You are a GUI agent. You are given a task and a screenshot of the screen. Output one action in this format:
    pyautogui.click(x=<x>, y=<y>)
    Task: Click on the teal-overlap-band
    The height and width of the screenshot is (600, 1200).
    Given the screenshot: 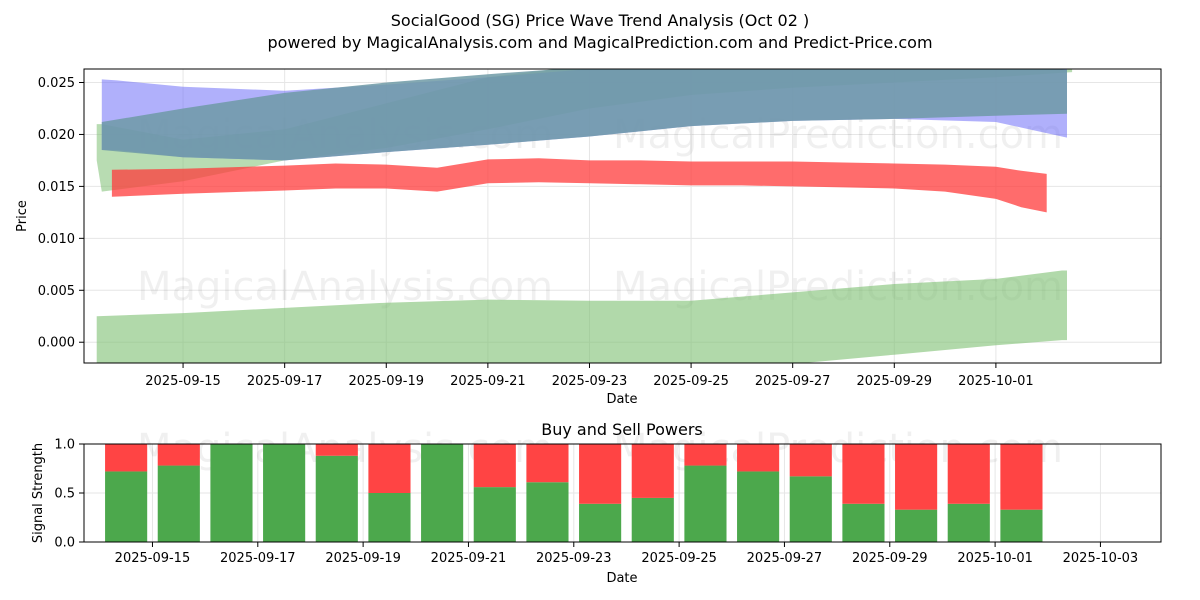 What is the action you would take?
    pyautogui.click(x=584, y=115)
    